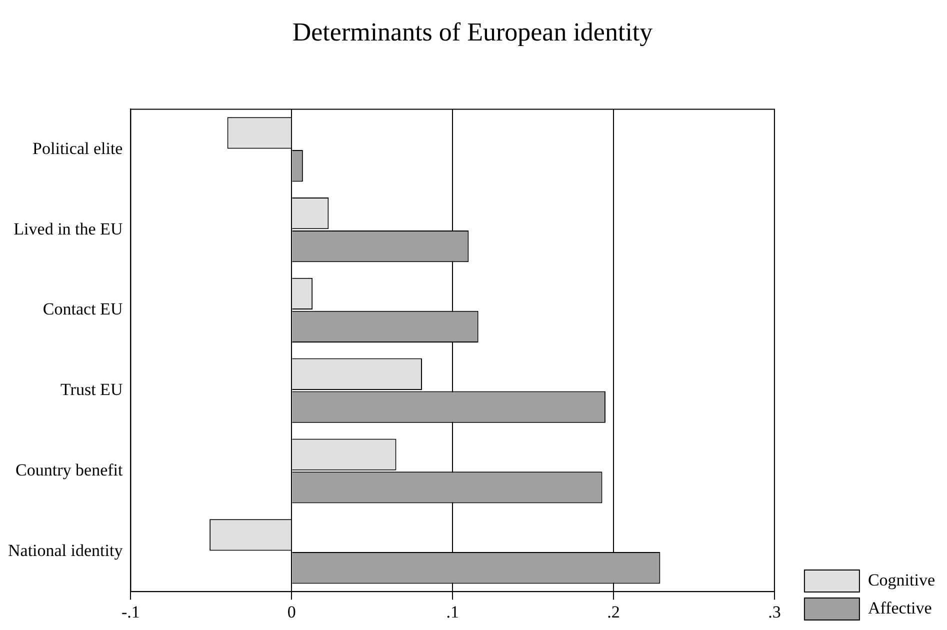  Describe the element at coordinates (66, 550) in the screenshot. I see `y-tick-label: National identity` at that location.